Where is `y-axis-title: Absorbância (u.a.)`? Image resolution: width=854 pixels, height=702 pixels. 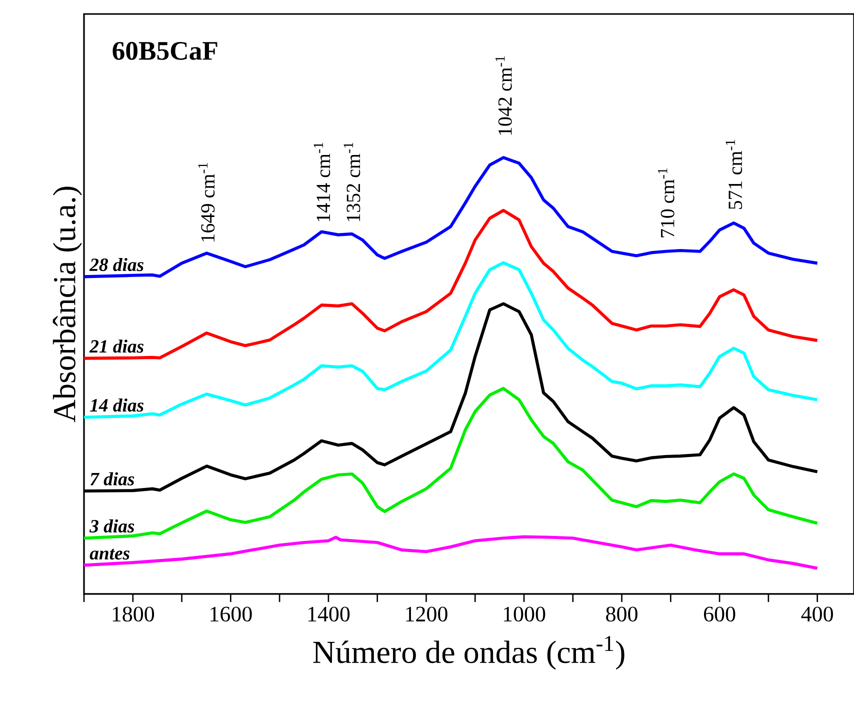 y-axis-title: Absorbância (u.a.) is located at coordinates (67, 304).